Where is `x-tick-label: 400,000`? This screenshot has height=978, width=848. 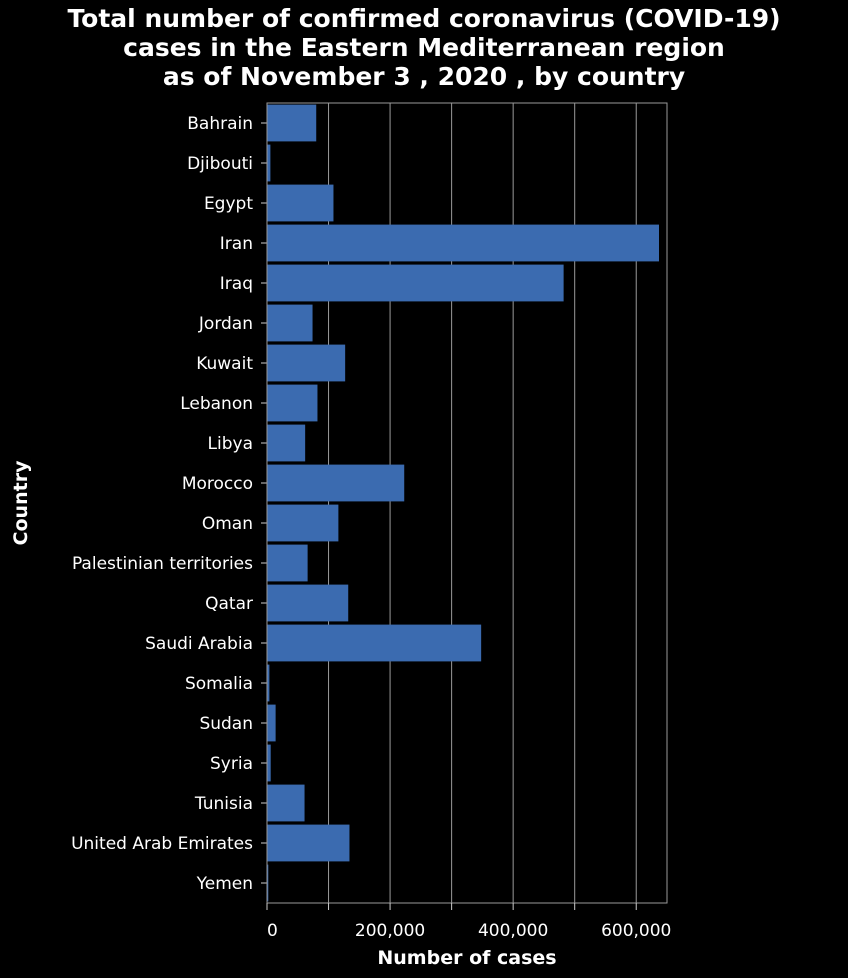
x-tick-label: 400,000 is located at coordinates (513, 931).